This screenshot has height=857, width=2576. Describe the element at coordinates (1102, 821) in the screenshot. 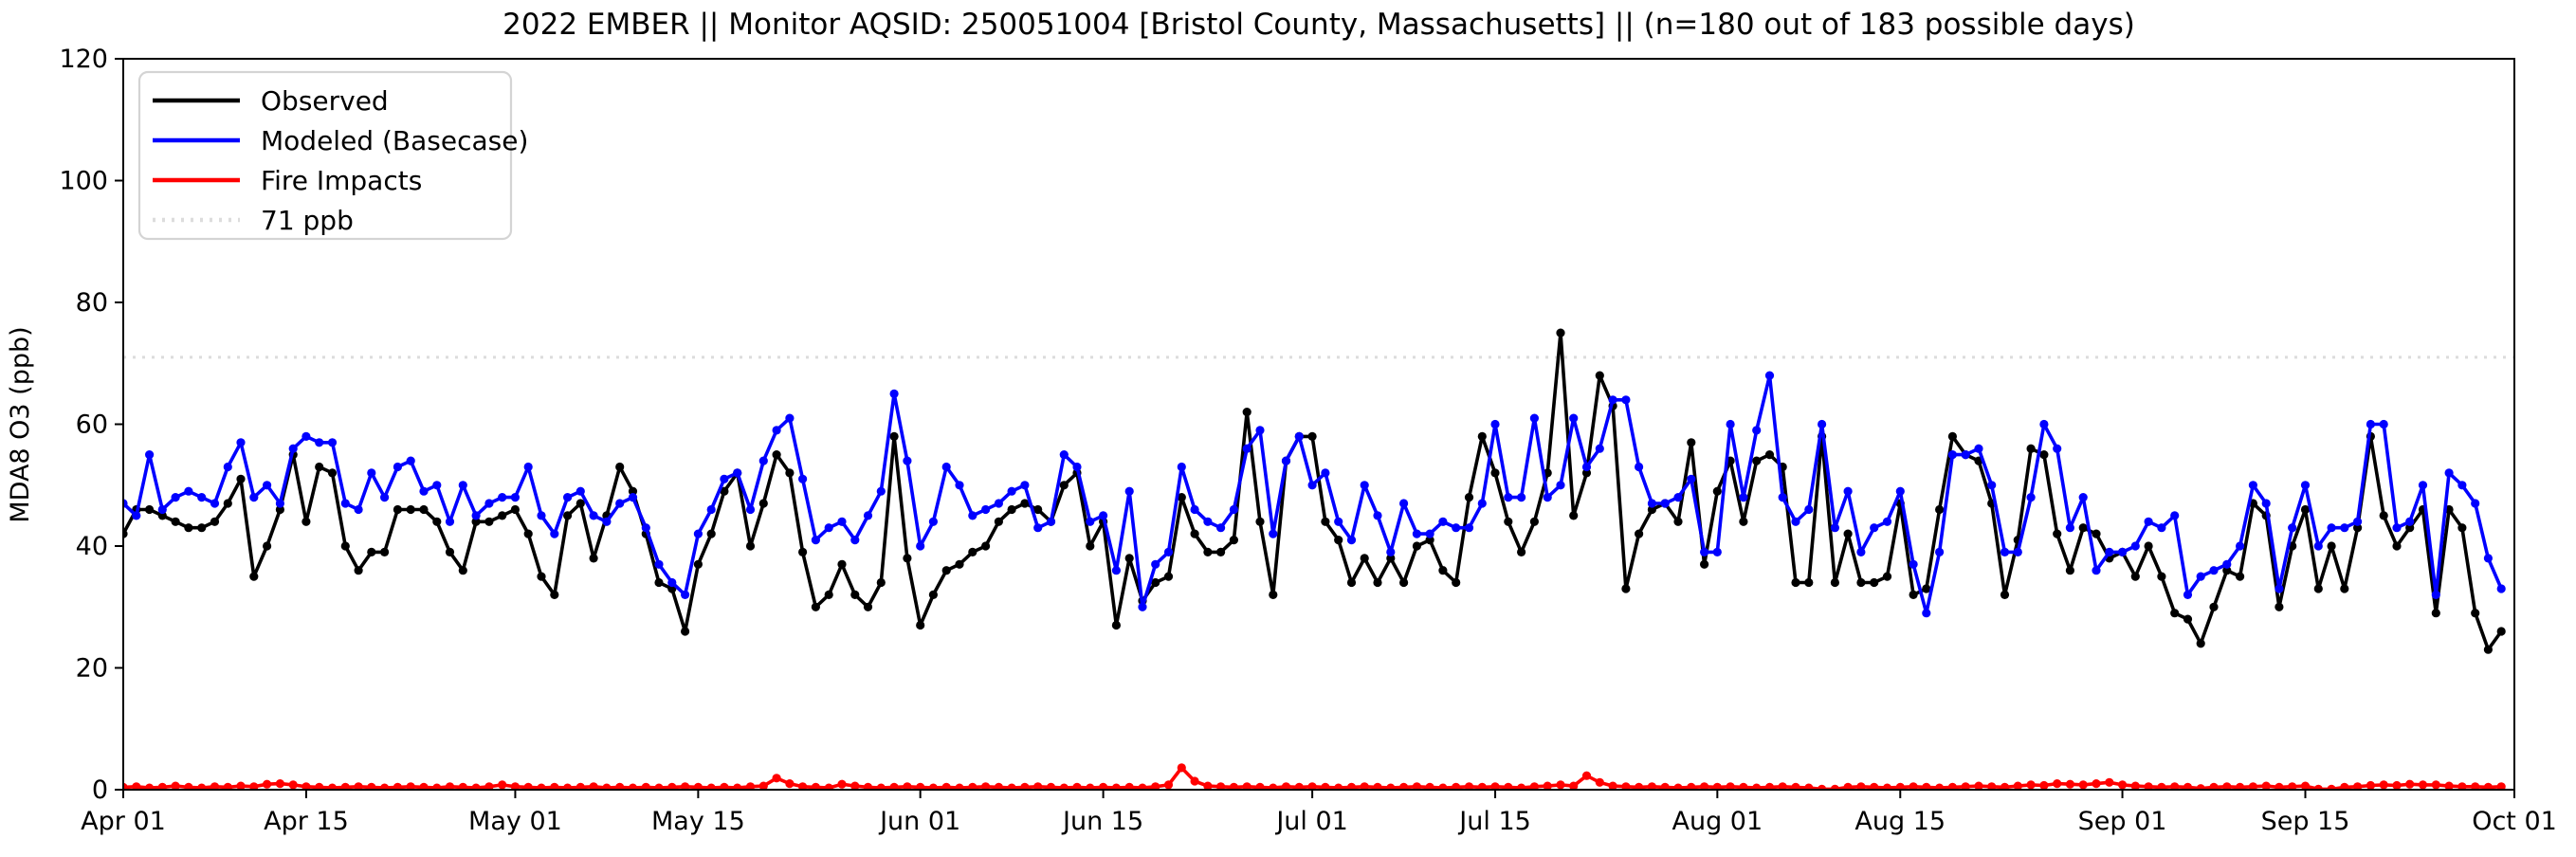

I see `x-tick-label: Jun 15` at that location.